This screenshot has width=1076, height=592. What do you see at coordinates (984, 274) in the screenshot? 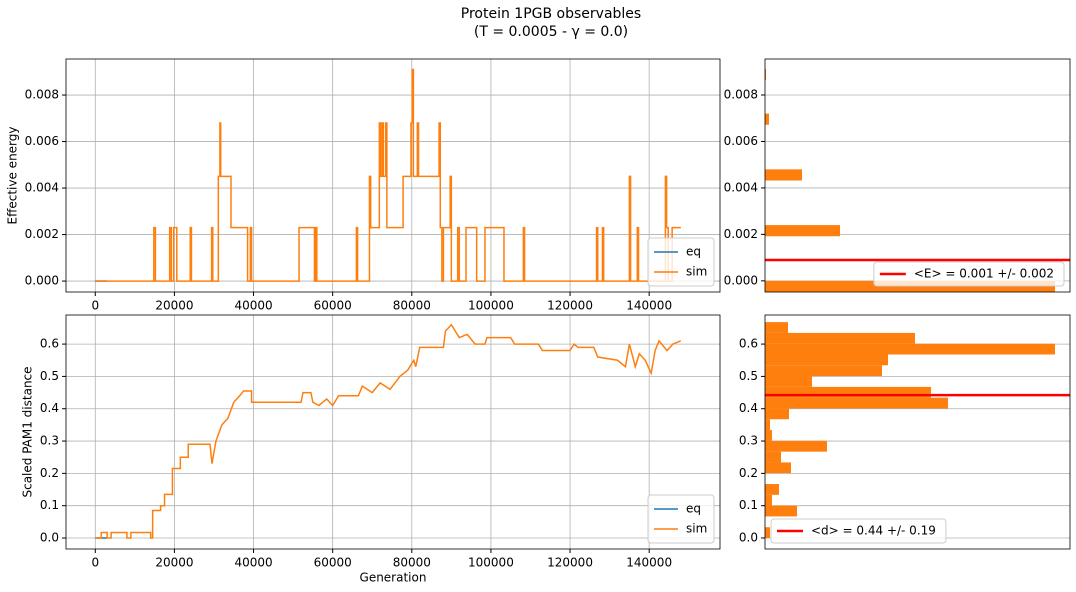
I see `legend-label: <E> = 0.001 +/- 0.002` at bounding box center [984, 274].